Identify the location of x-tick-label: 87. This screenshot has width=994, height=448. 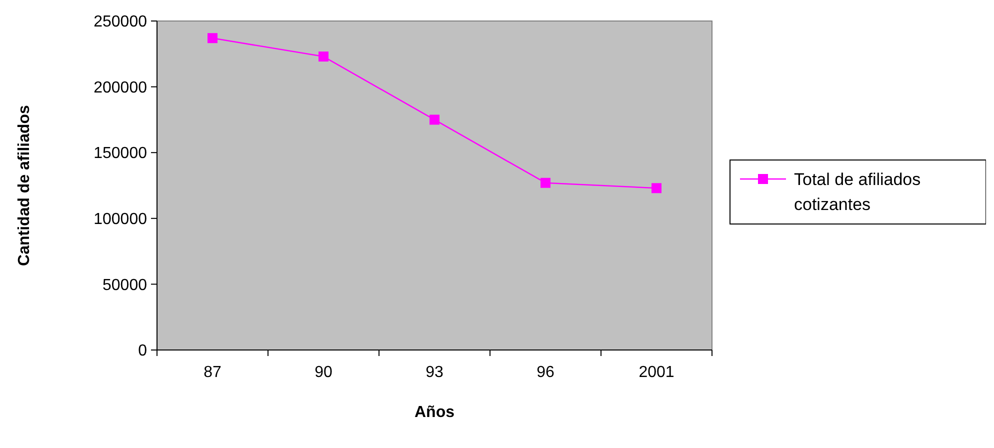
(213, 372).